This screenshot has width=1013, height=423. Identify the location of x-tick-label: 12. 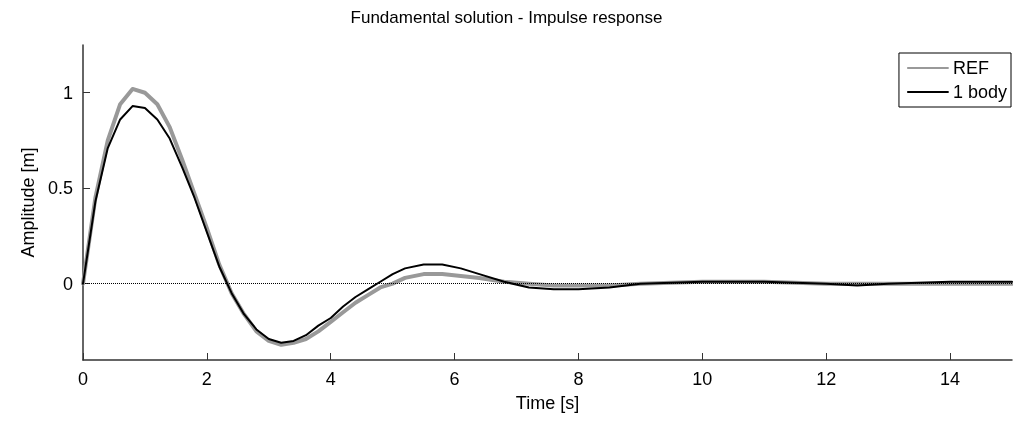
(826, 379).